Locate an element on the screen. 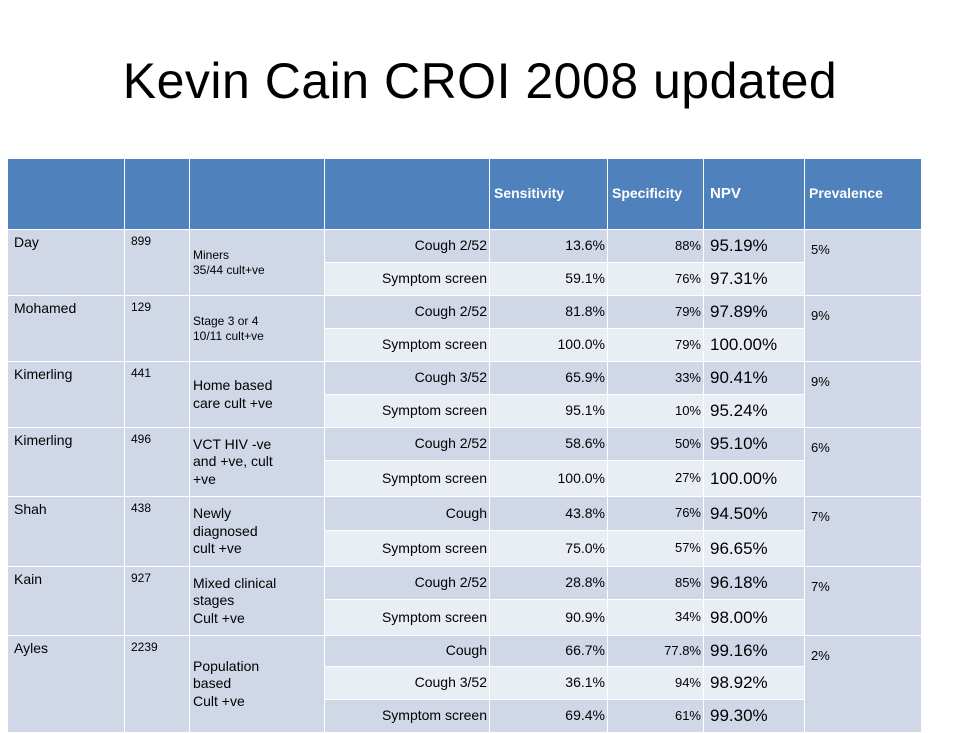 The width and height of the screenshot is (960, 733). specificity-cell: 85% is located at coordinates (655, 583).